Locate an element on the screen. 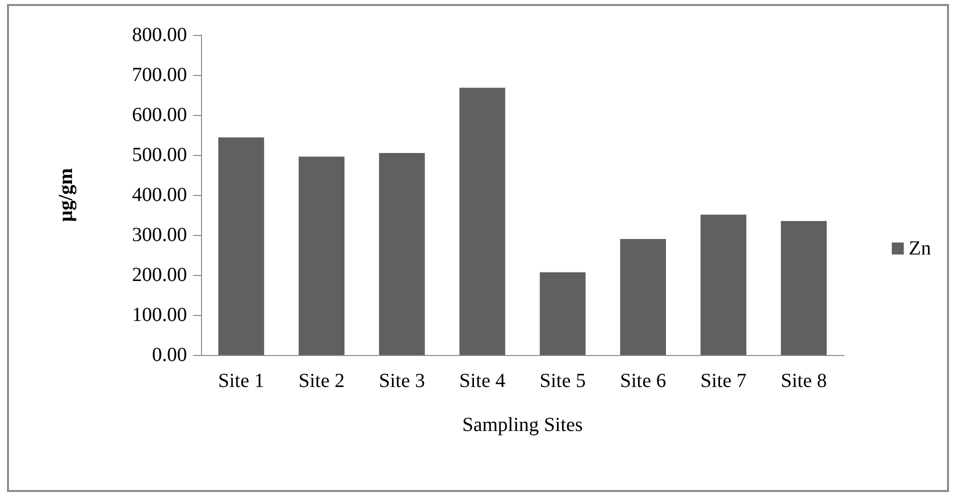 Image resolution: width=956 pixels, height=497 pixels. x-tick-label: Site 4 is located at coordinates (482, 381).